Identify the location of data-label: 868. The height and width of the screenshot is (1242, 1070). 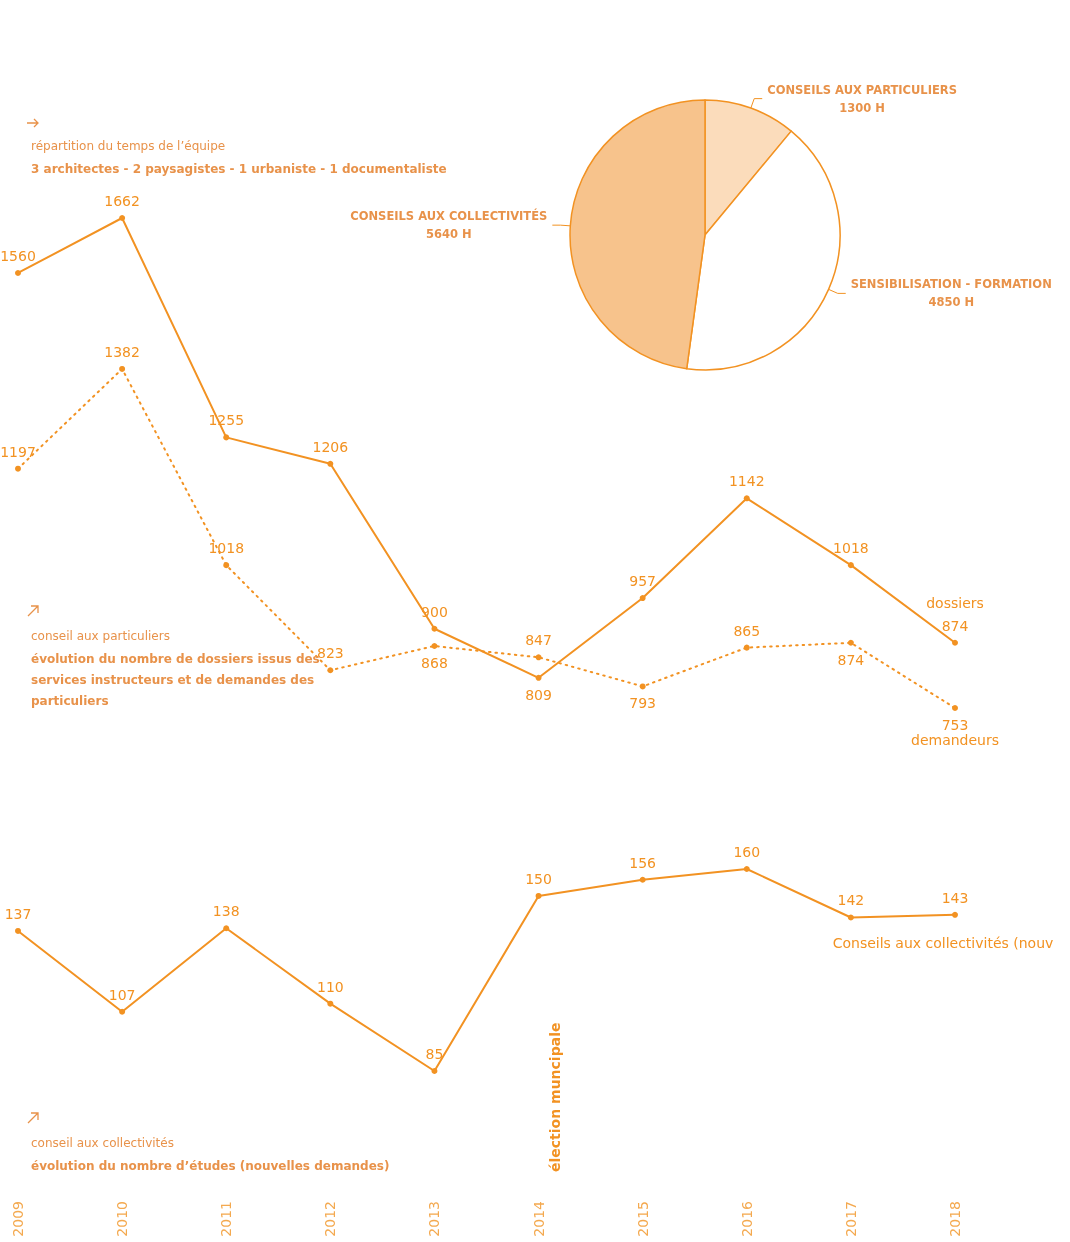
(434, 663).